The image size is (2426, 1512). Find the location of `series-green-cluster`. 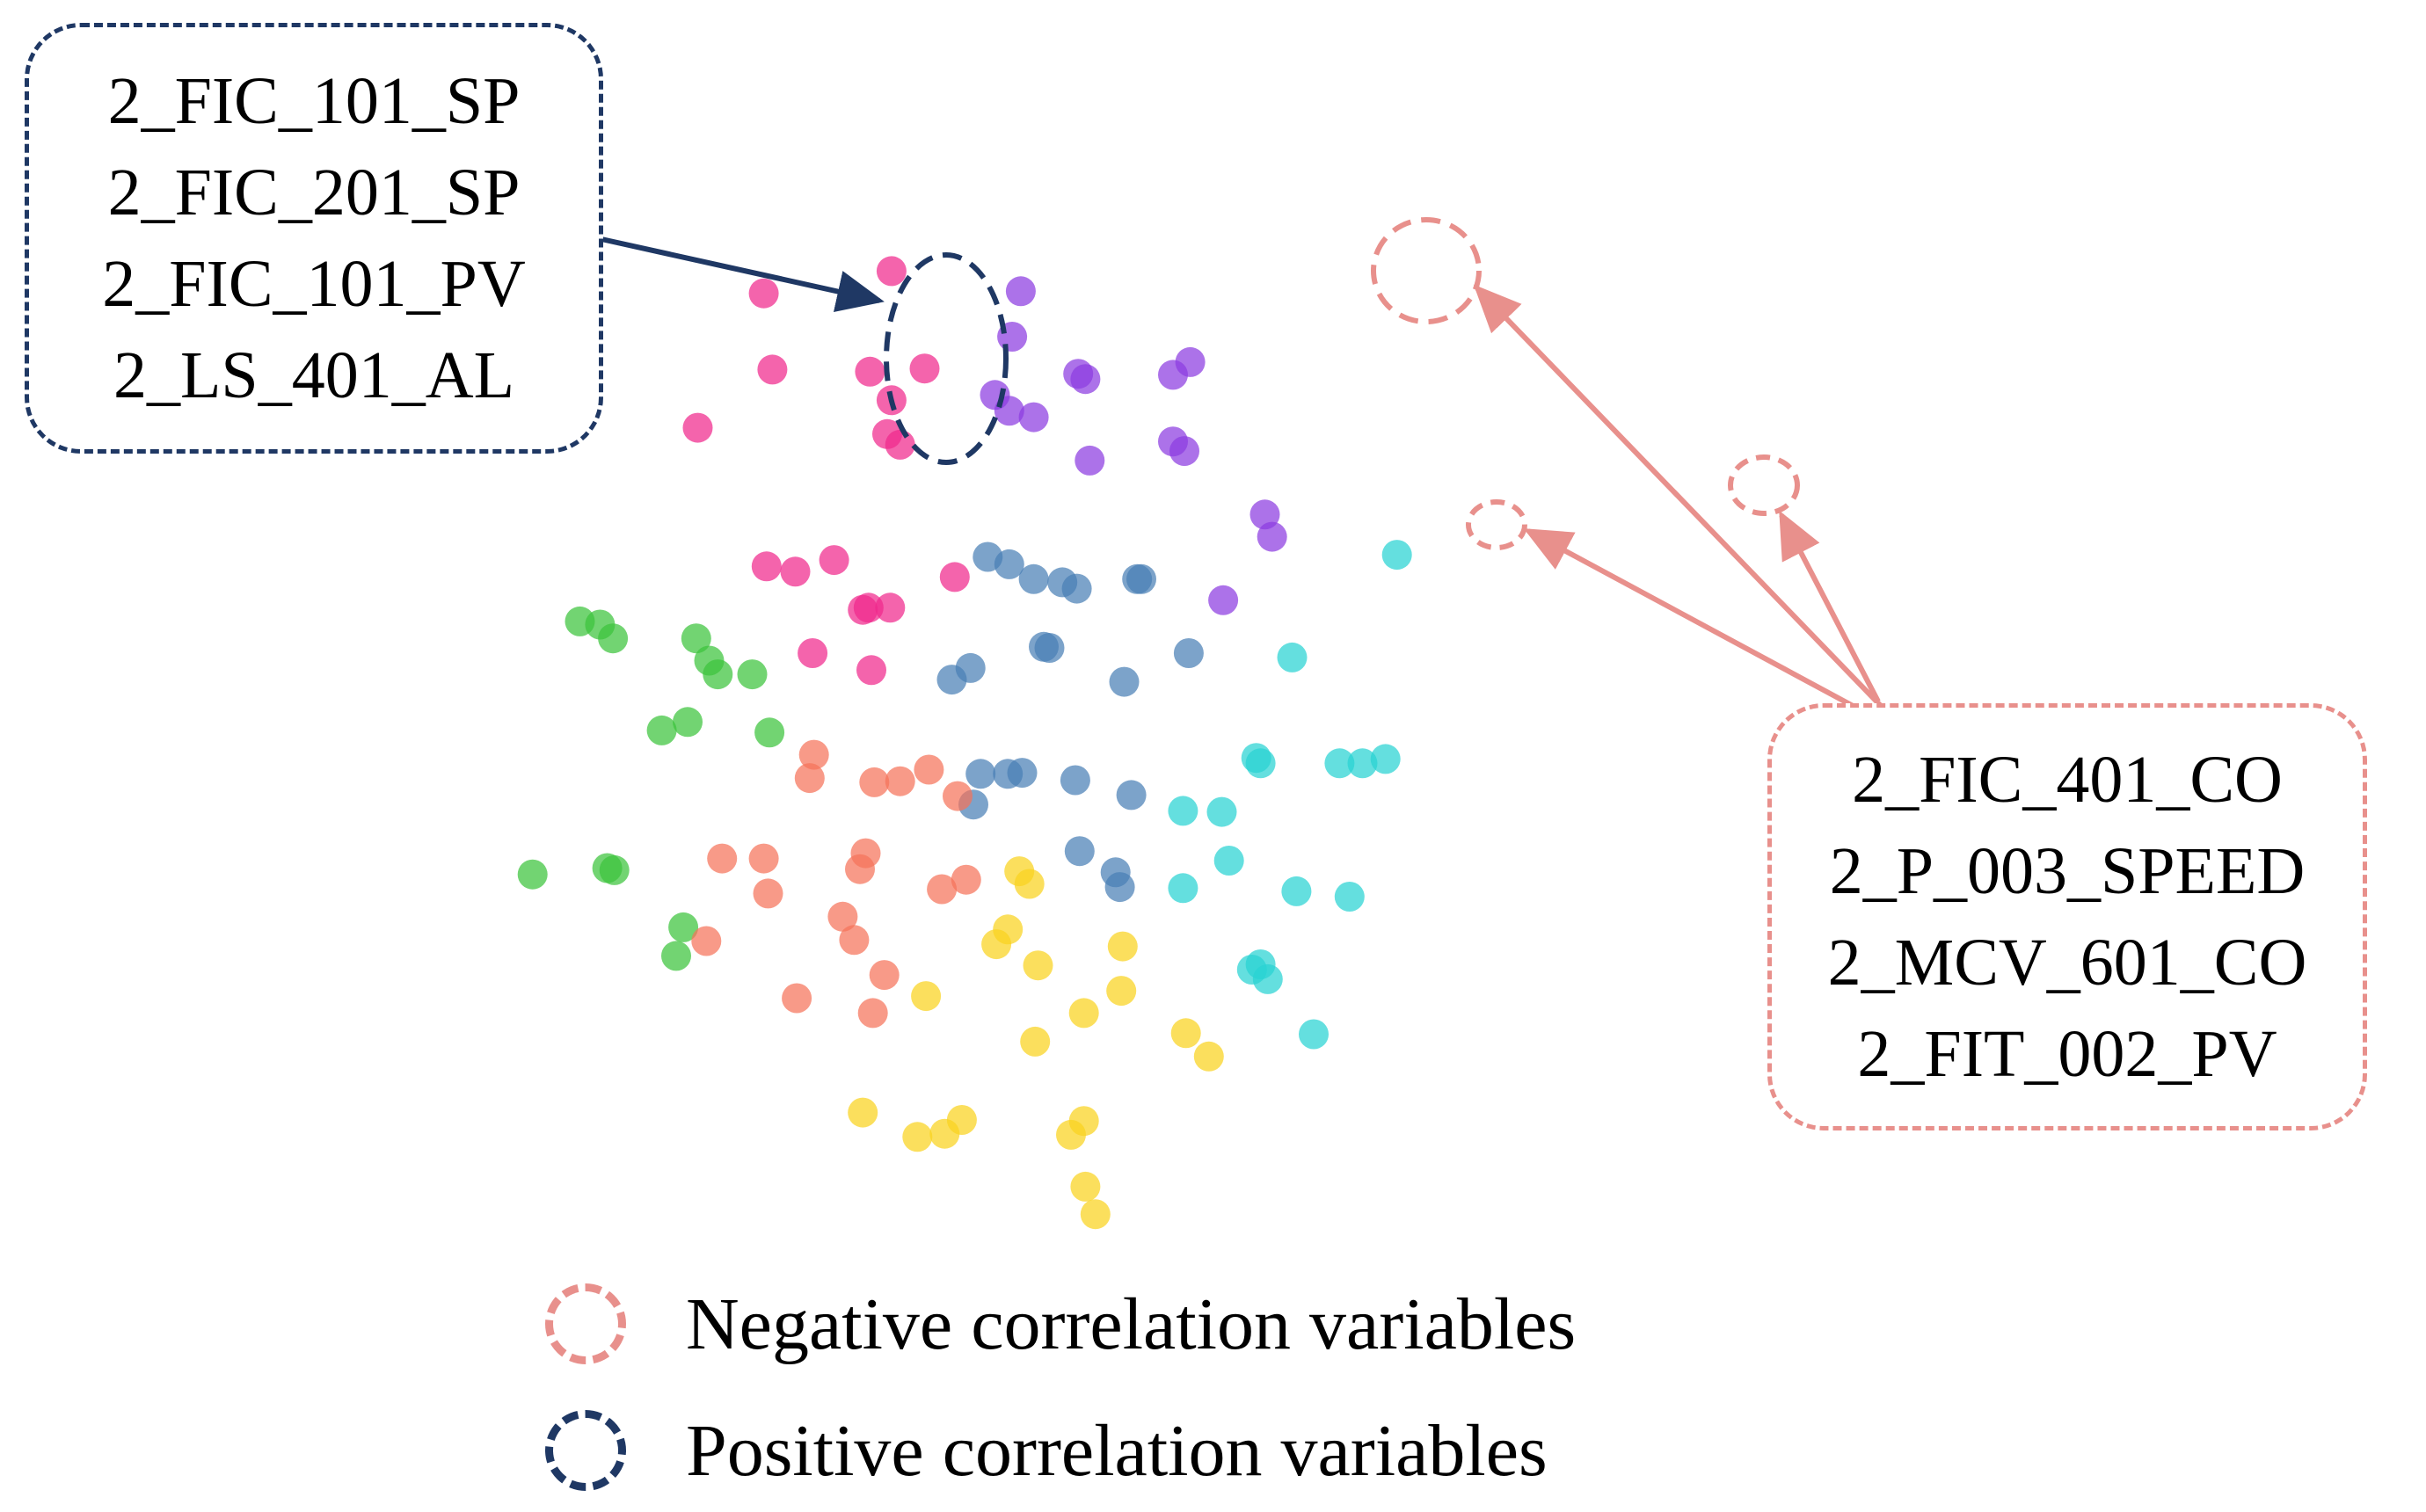

series-green-cluster is located at coordinates (651, 789).